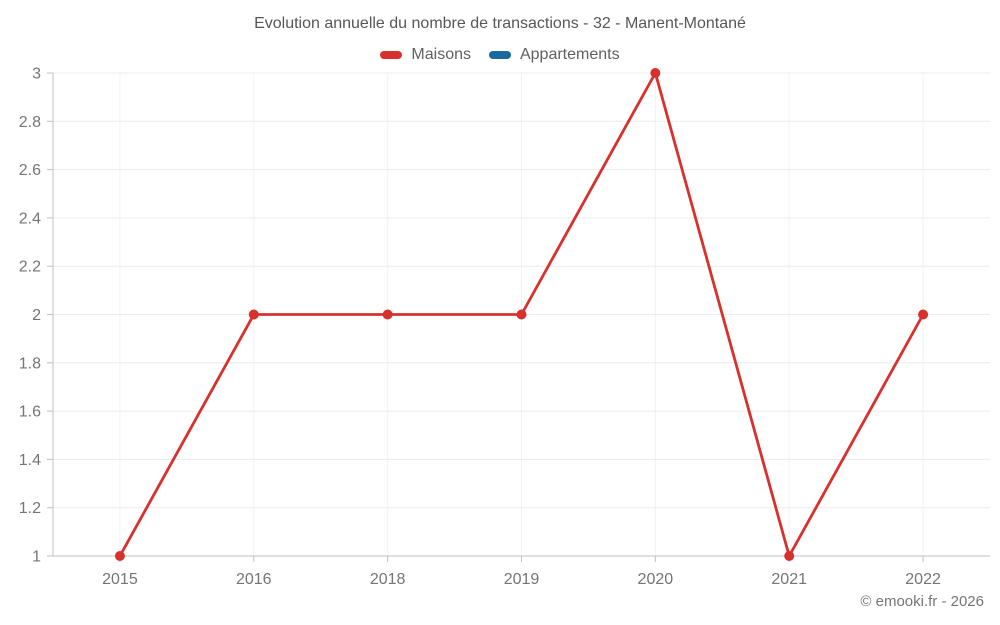 This screenshot has width=1000, height=625. What do you see at coordinates (569, 54) in the screenshot?
I see `legend-label-appartements: Appartements` at bounding box center [569, 54].